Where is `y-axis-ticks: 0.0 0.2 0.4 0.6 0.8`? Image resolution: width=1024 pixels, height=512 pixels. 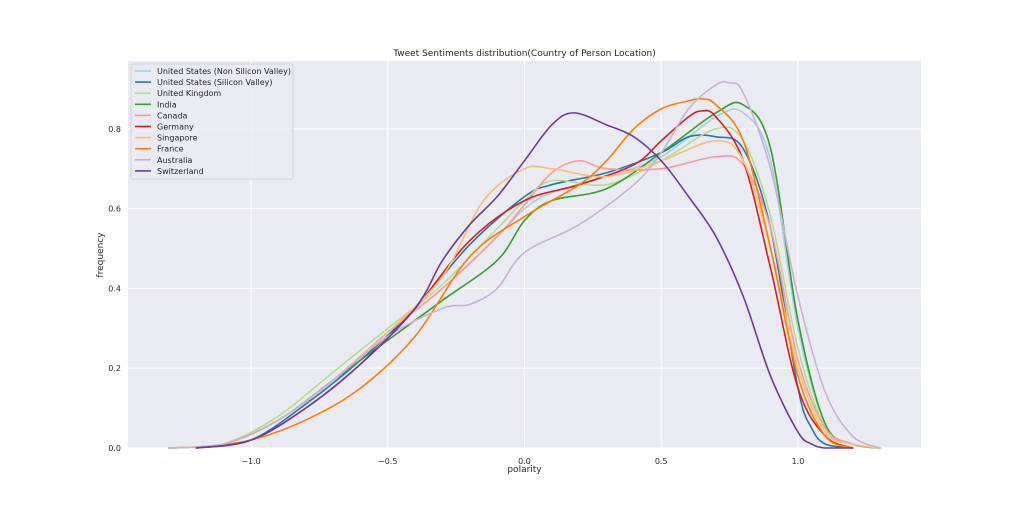 y-axis-ticks: 0.0 0.2 0.4 0.6 0.8 is located at coordinates (114, 289).